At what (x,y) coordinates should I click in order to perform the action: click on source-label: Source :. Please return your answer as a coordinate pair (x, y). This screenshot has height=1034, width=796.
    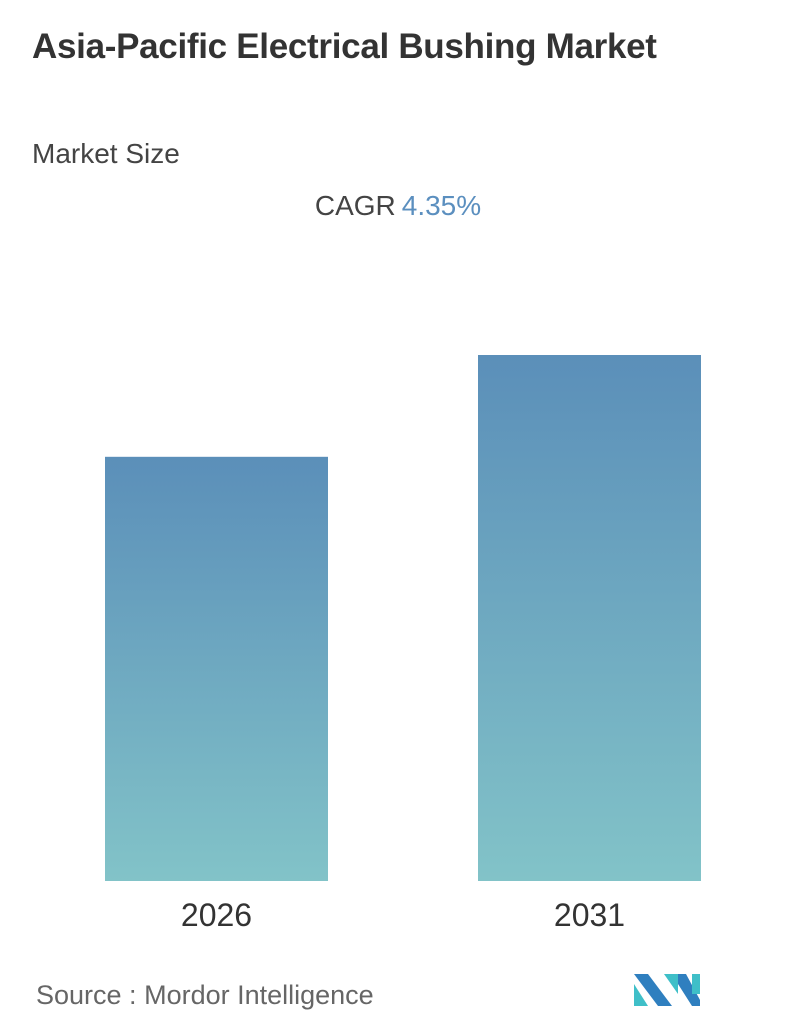
    Looking at the image, I should click on (86, 995).